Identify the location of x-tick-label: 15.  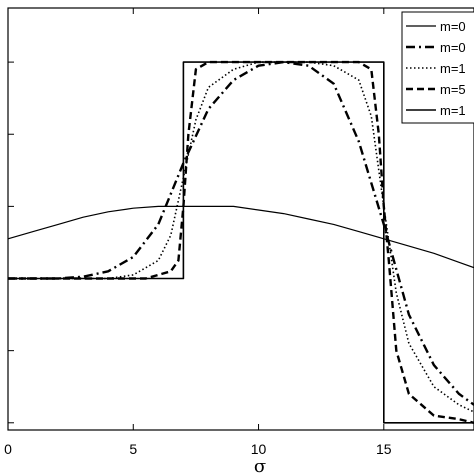
(384, 449).